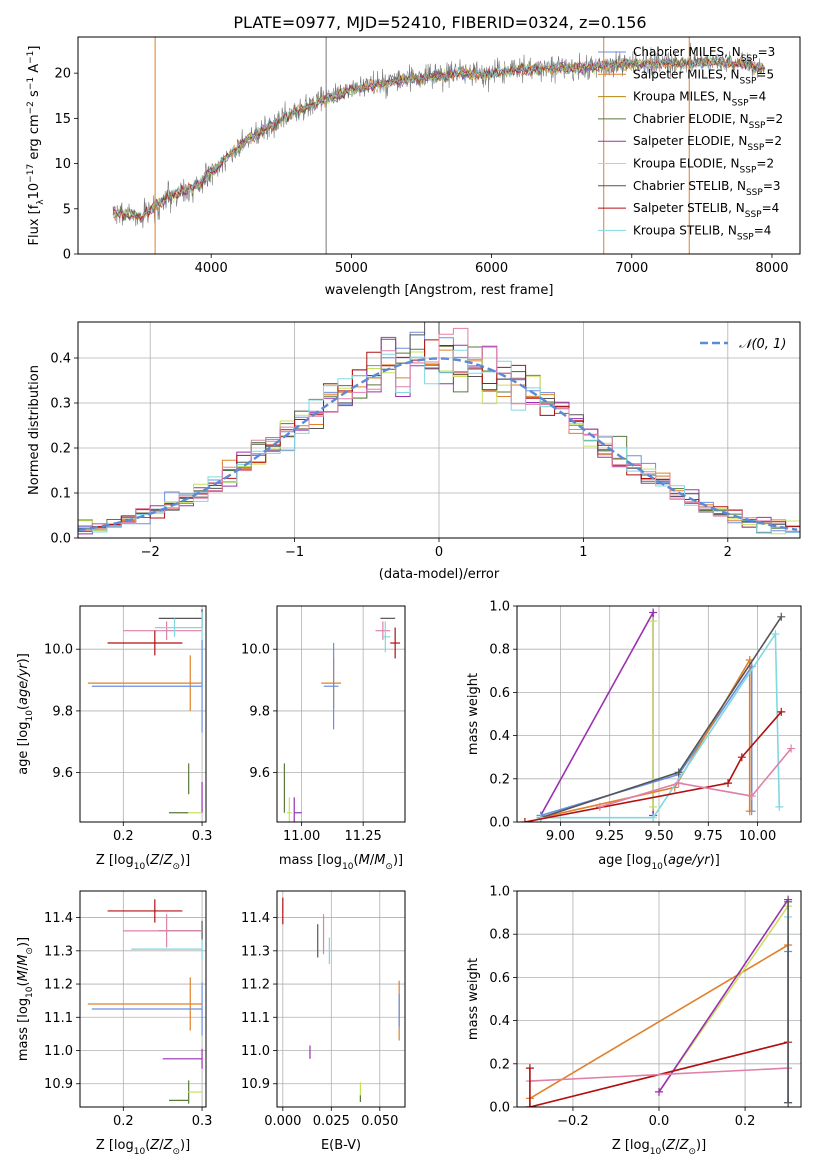 Image resolution: width=819 pixels, height=1170 pixels. I want to click on tick-label-x: 10.00, so click(757, 836).